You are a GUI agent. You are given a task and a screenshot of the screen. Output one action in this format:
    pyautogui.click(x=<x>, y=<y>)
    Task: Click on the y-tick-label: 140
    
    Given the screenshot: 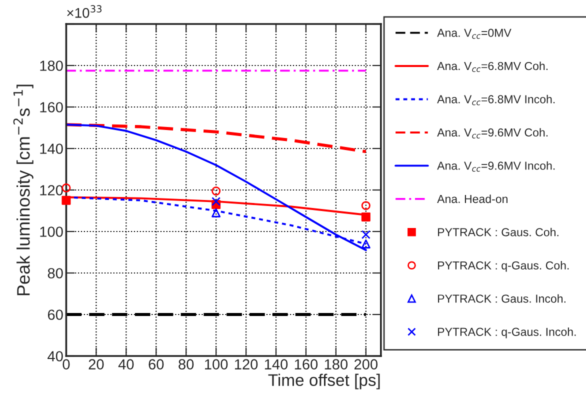 What is the action you would take?
    pyautogui.click(x=51, y=149)
    